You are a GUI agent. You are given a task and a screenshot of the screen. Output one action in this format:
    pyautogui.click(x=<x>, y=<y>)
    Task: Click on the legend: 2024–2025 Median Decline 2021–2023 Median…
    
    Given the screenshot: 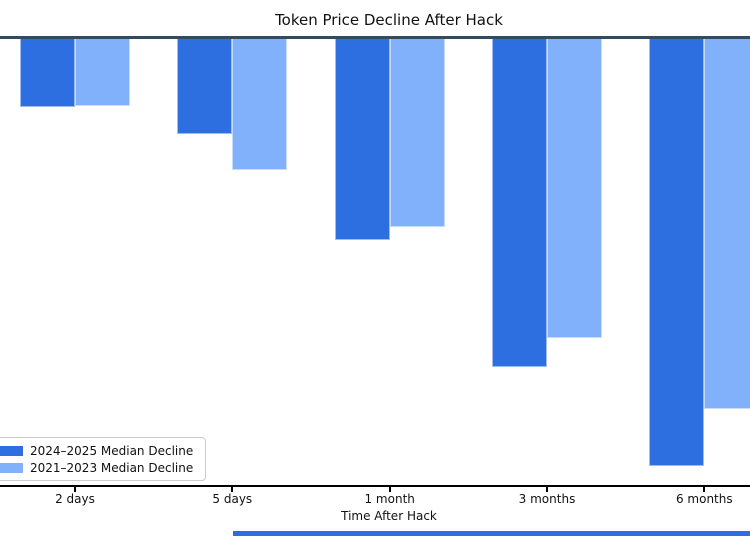 What is the action you would take?
    pyautogui.click(x=103, y=459)
    